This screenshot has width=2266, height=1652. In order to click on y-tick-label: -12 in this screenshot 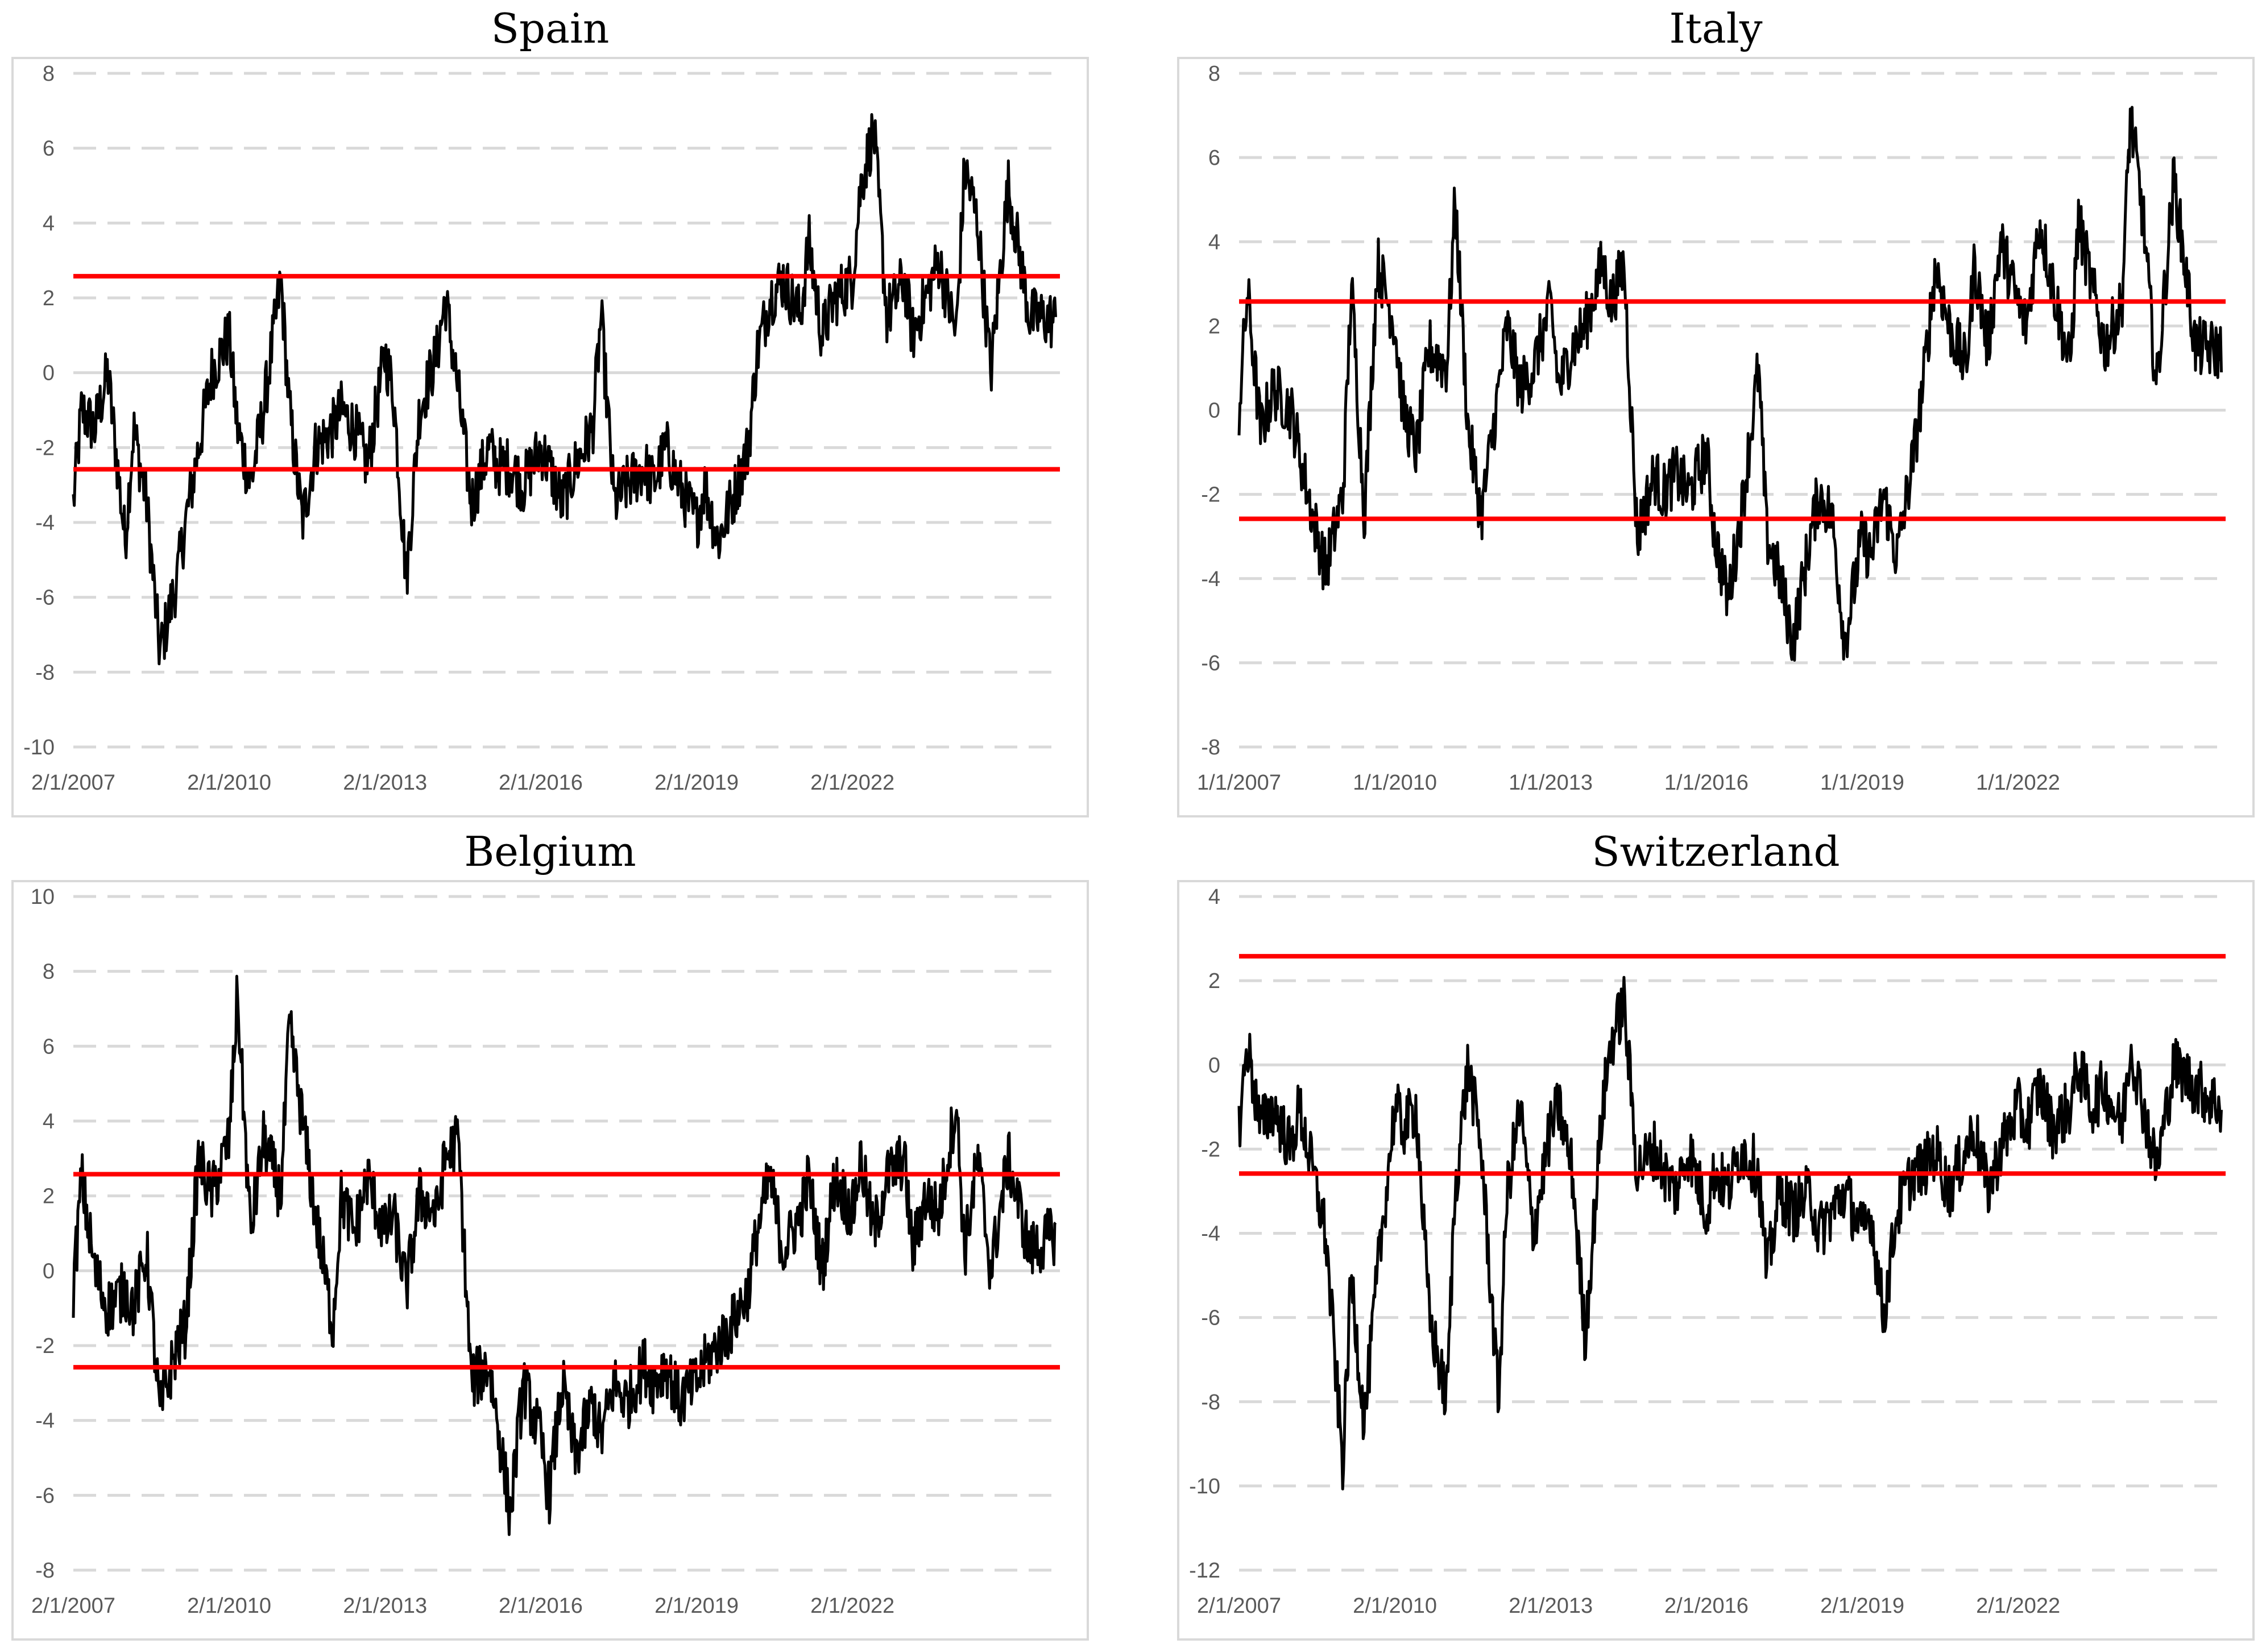, I will do `click(1204, 1571)`.